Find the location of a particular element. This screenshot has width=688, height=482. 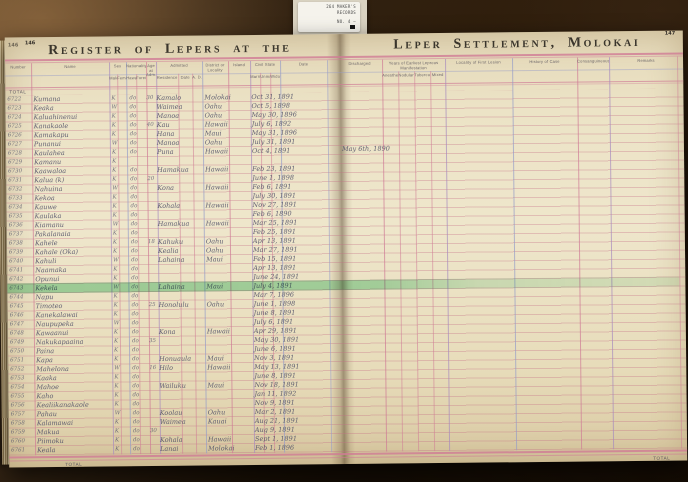

column-subheader: Unmarried is located at coordinates (265, 76).